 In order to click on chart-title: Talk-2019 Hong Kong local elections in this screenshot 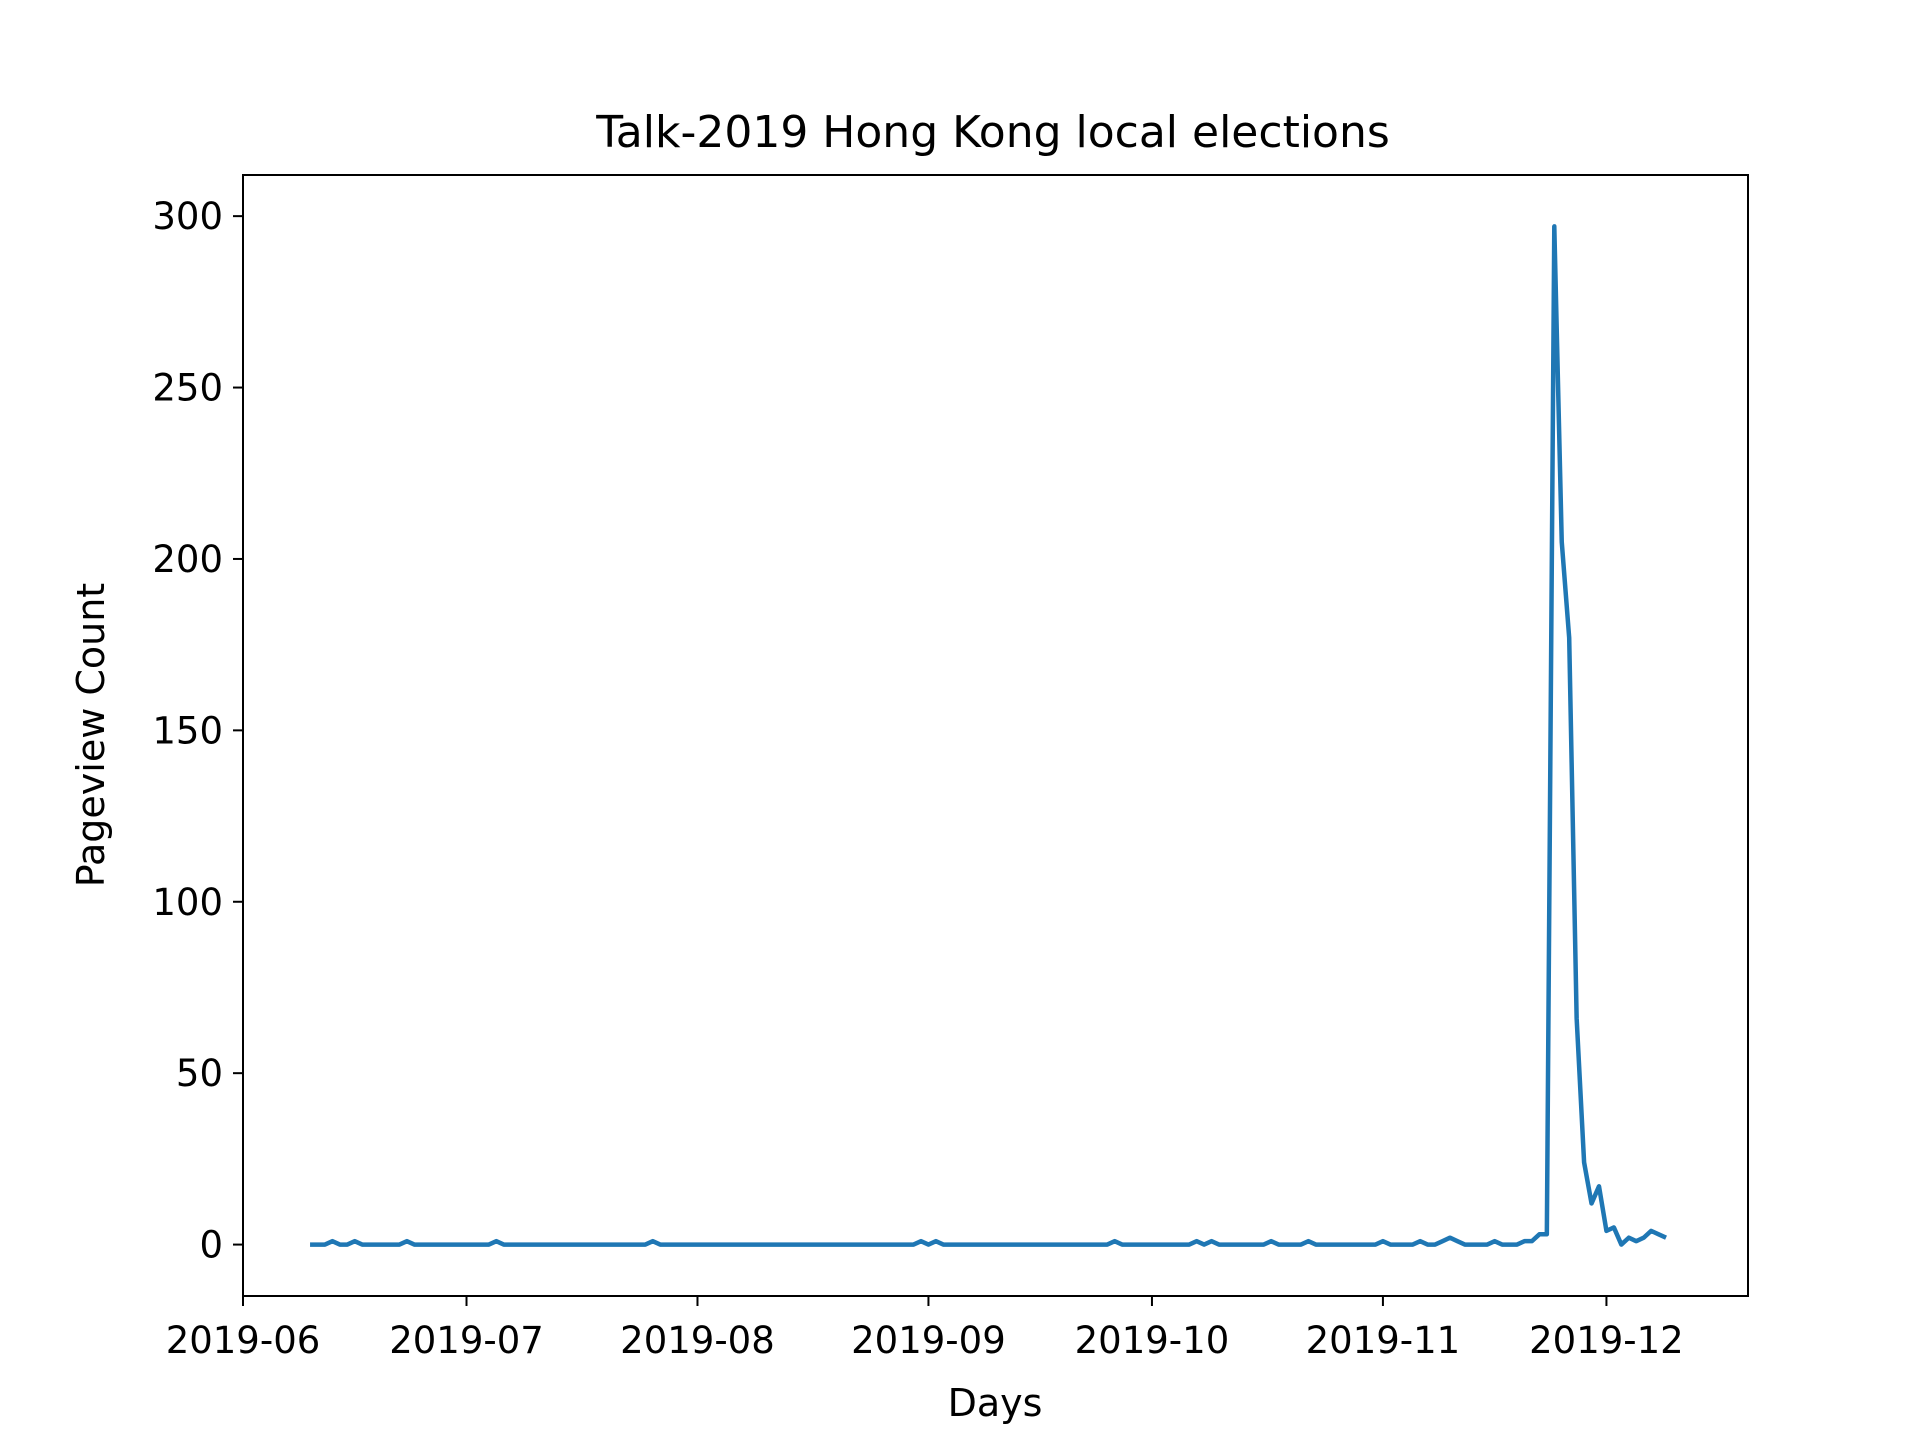, I will do `click(992, 132)`.